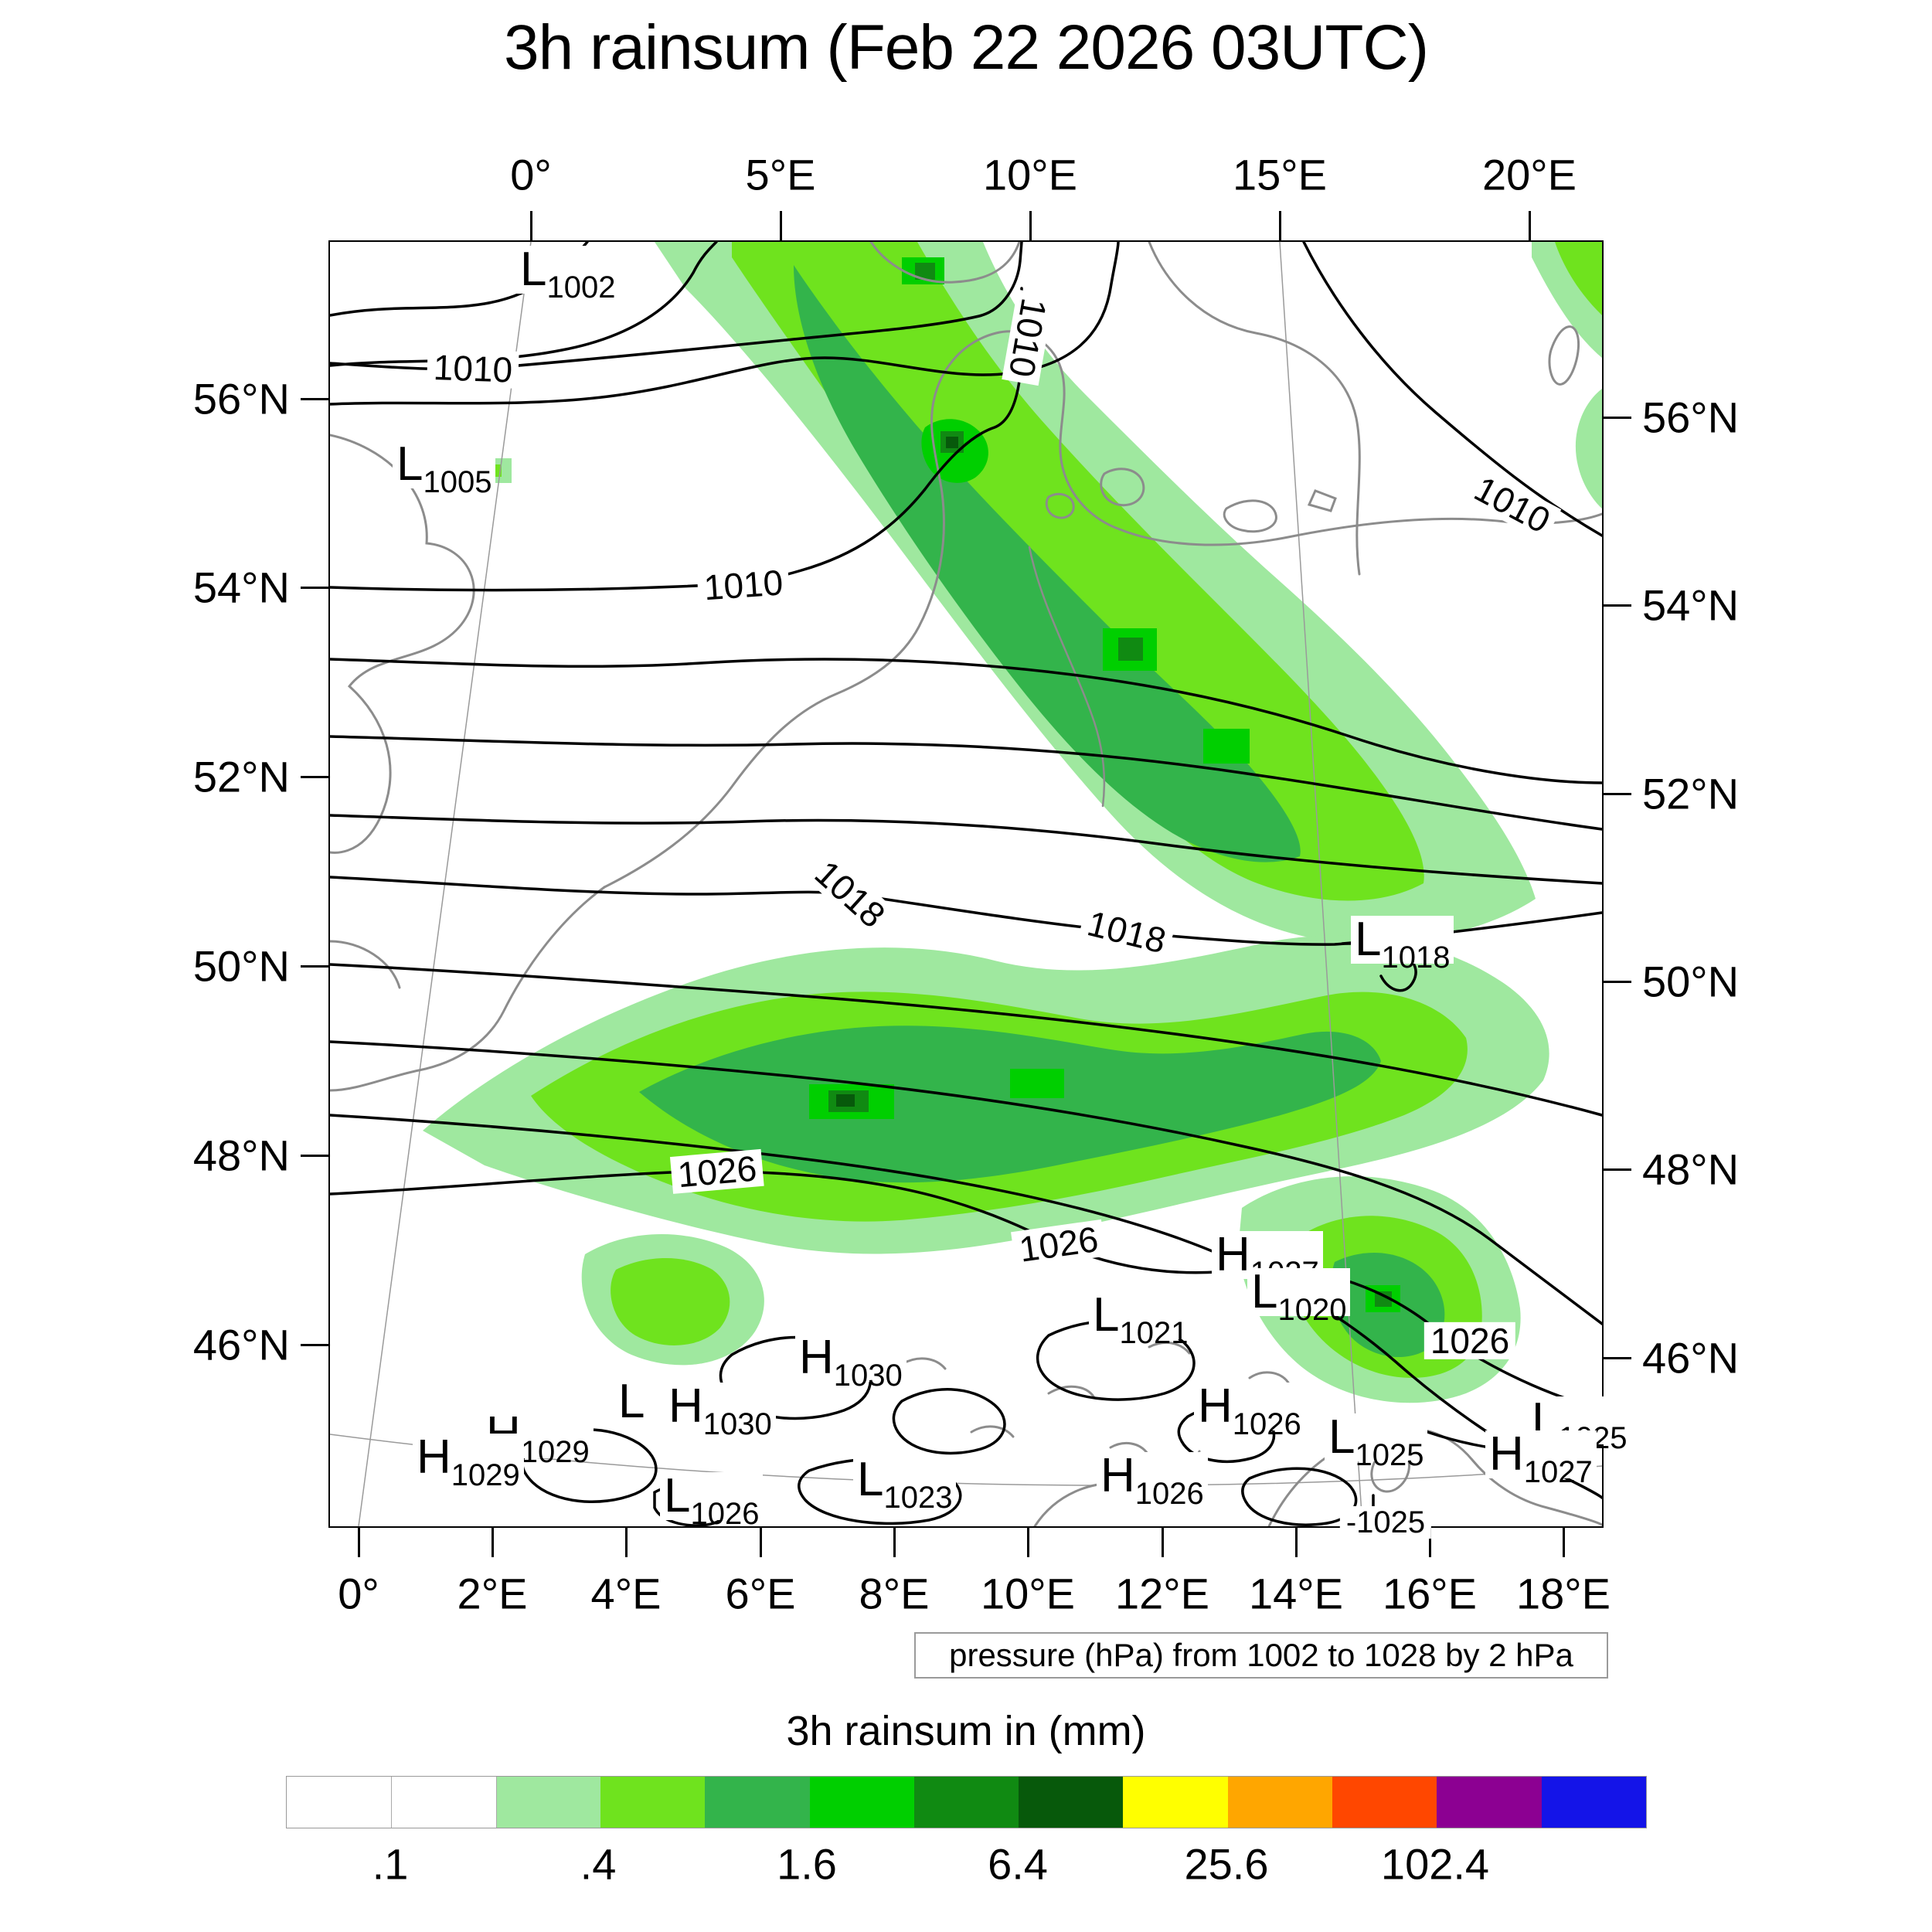 The width and height of the screenshot is (1932, 1932). Describe the element at coordinates (1018, 1864) in the screenshot. I see `colorbar-tick-label: 6.4` at that location.